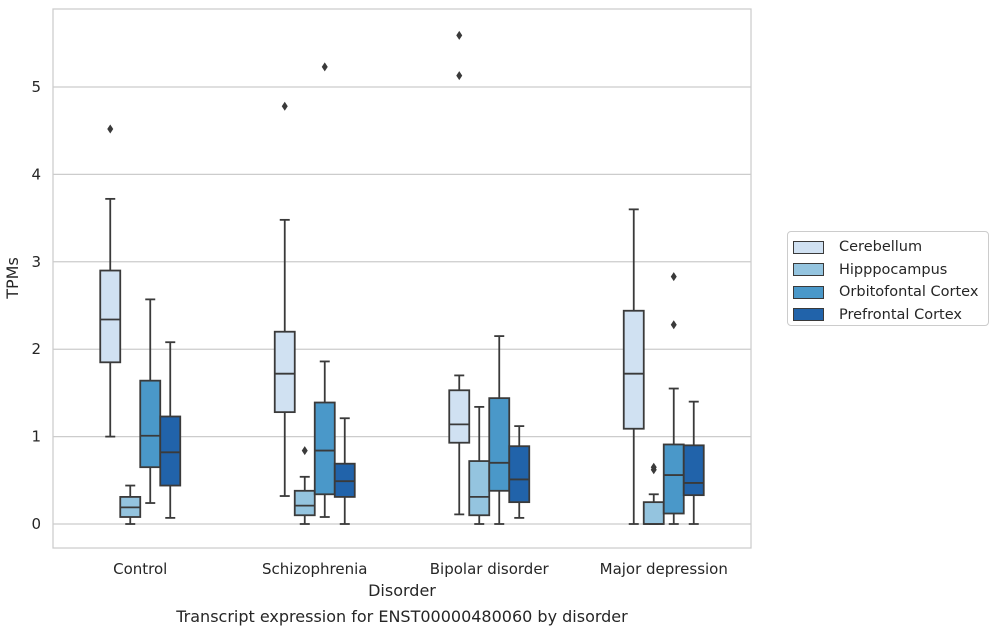 This screenshot has height=634, width=999. I want to click on x-axis-title: Disorder, so click(402, 590).